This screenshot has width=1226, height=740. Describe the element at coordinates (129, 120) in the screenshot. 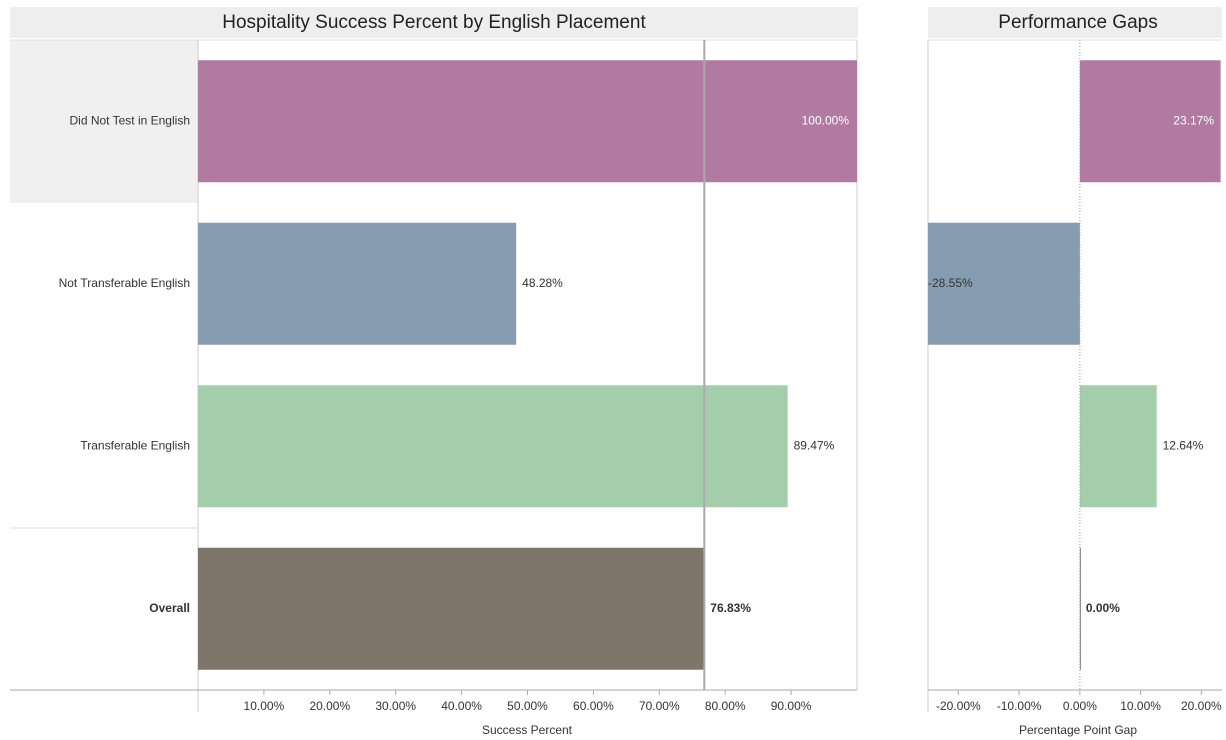

I see `category-label: Did Not Test in English` at that location.